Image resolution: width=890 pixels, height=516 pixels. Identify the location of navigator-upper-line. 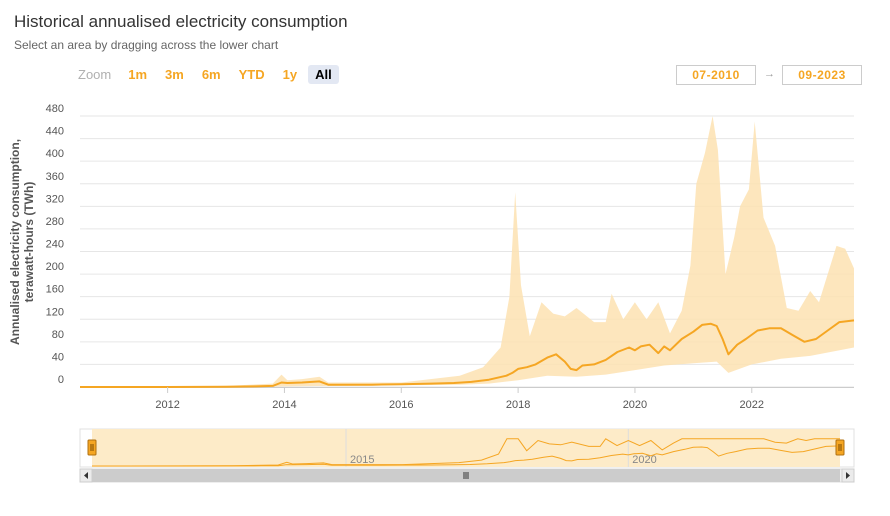
(465, 452).